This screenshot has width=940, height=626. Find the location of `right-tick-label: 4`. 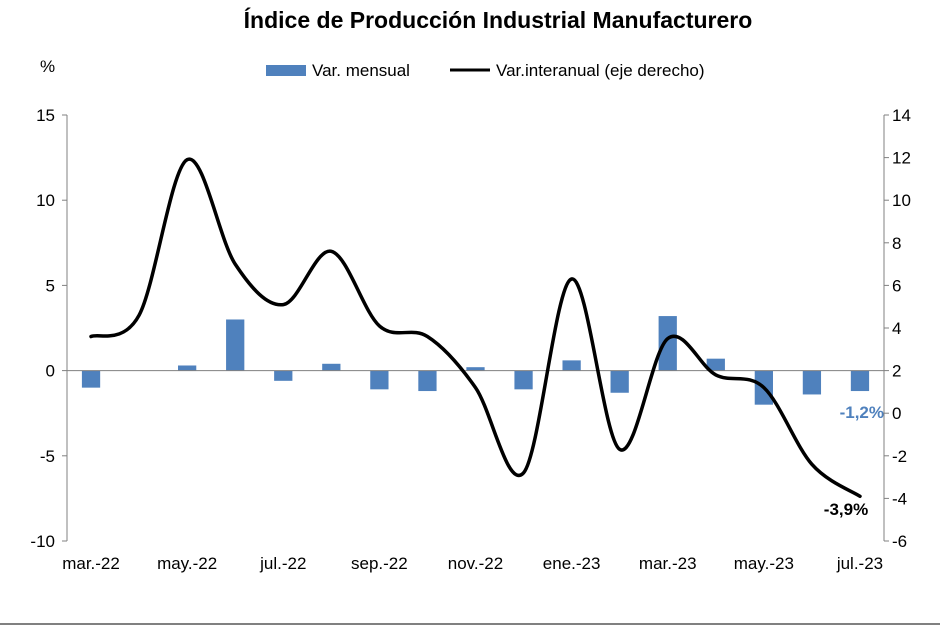

right-tick-label: 4 is located at coordinates (896, 328).